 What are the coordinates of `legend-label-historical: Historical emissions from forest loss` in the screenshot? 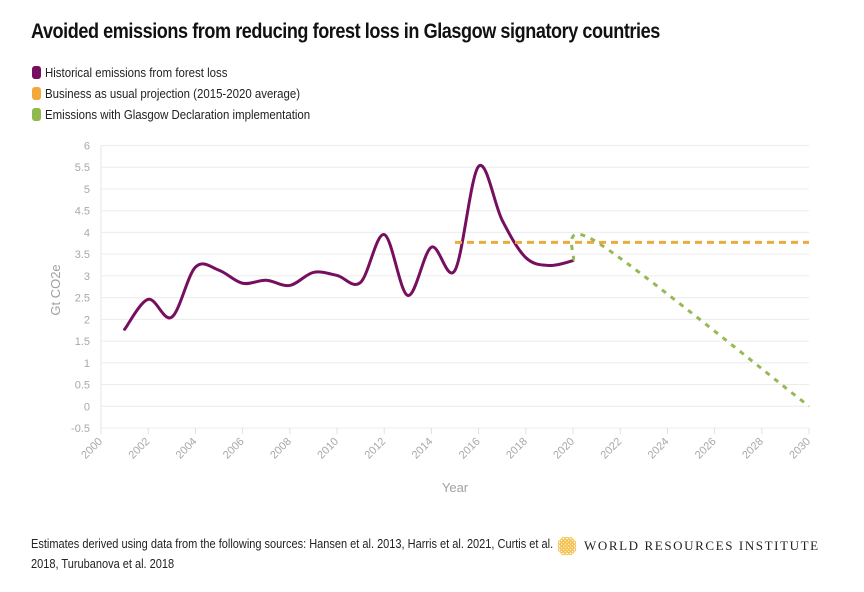 It's located at (136, 72).